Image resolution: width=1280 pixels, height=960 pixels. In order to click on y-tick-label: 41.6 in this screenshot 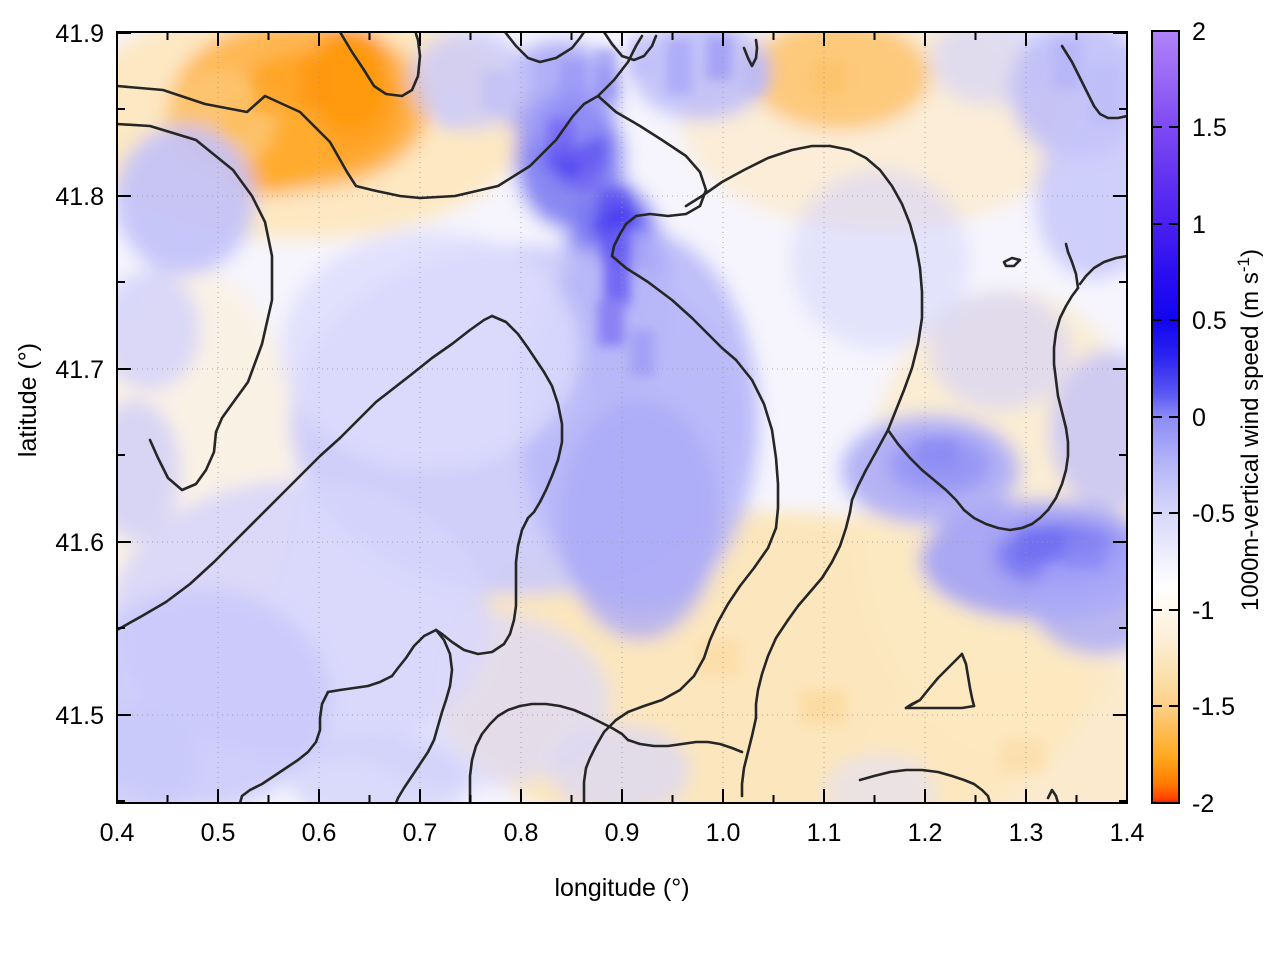, I will do `click(79, 543)`.